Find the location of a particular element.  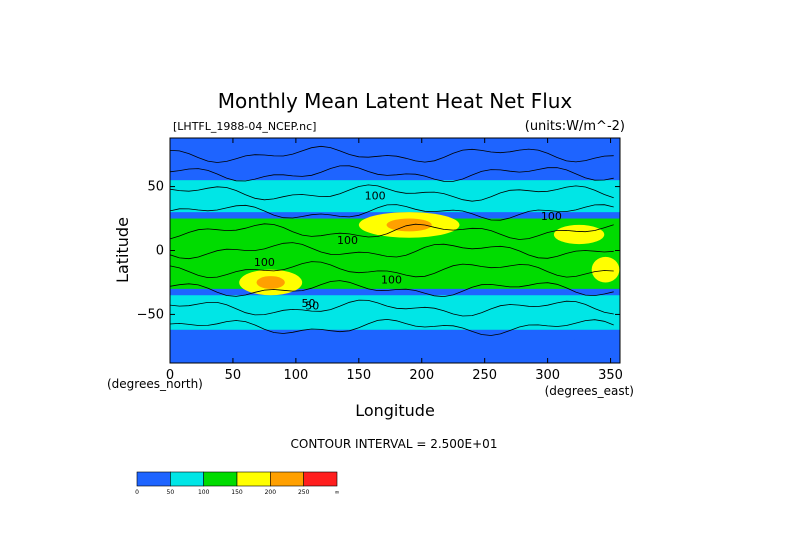

y-tick-label: −50 is located at coordinates (150, 314).